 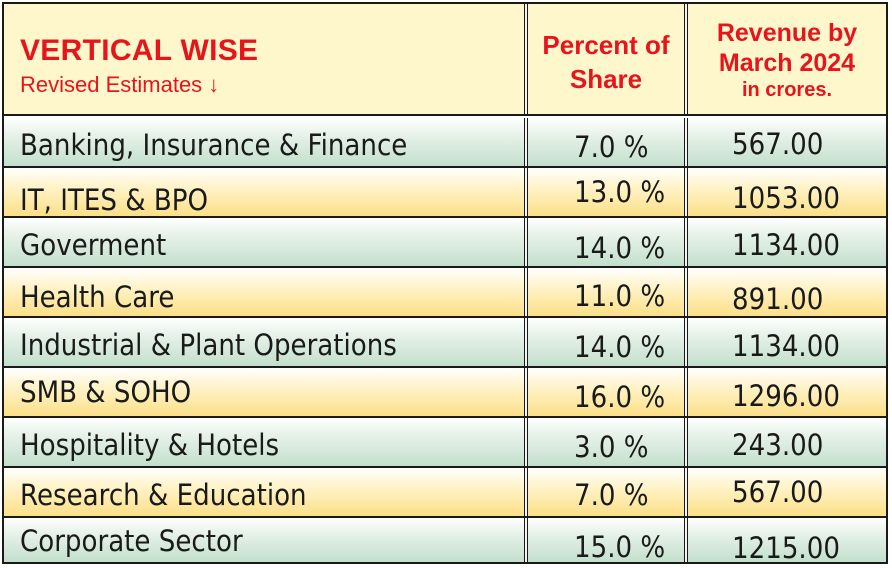 I want to click on table-subtitle: Revised Estimates ↓, so click(x=120, y=84).